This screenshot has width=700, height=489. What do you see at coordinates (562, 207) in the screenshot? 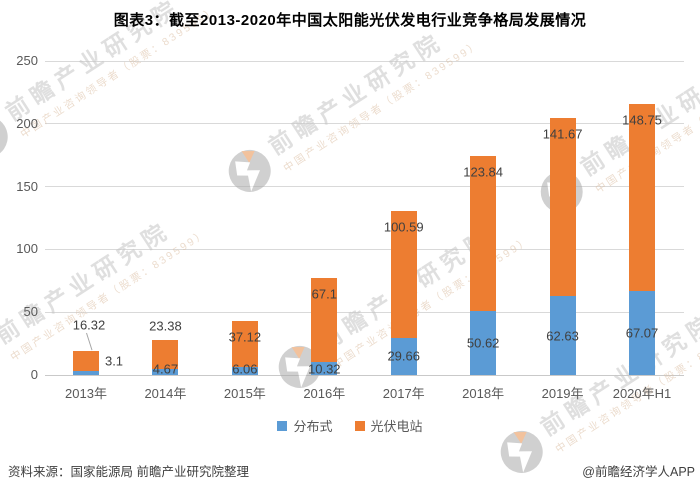
I see `bar-segment-station-2019年` at bounding box center [562, 207].